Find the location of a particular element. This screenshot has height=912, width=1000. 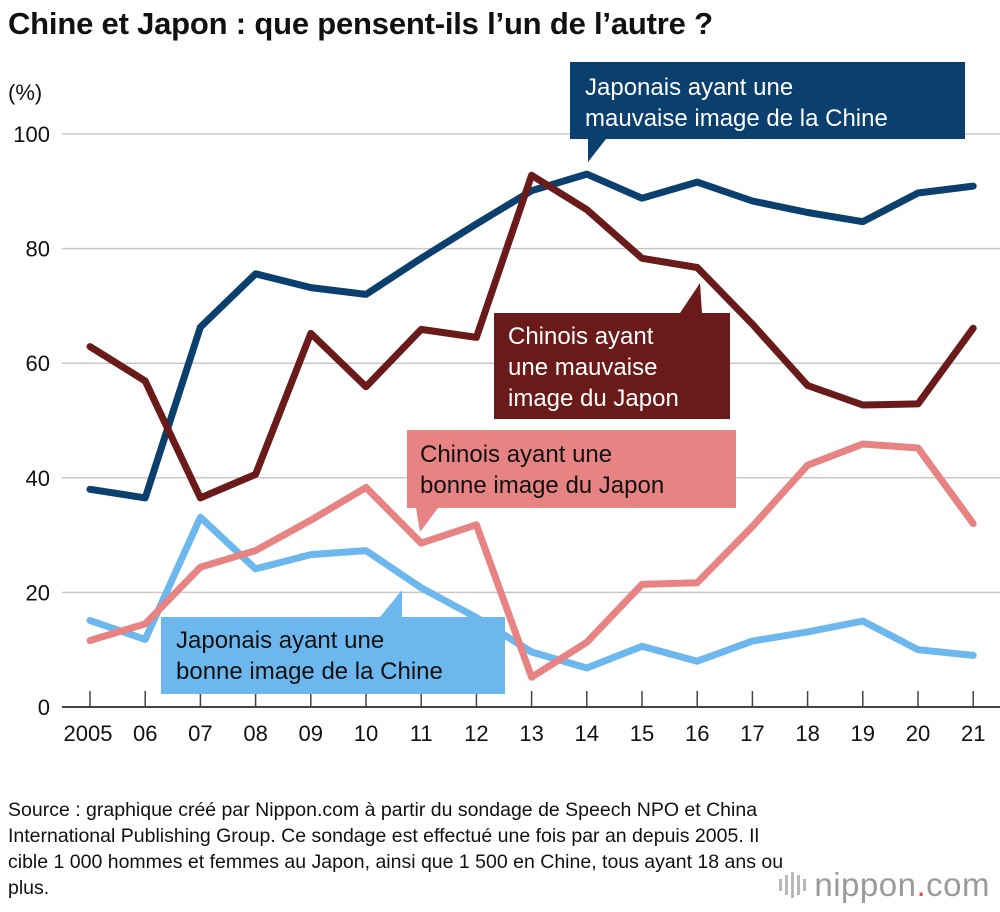

y-axis-unit-label: (%) is located at coordinates (25, 92).